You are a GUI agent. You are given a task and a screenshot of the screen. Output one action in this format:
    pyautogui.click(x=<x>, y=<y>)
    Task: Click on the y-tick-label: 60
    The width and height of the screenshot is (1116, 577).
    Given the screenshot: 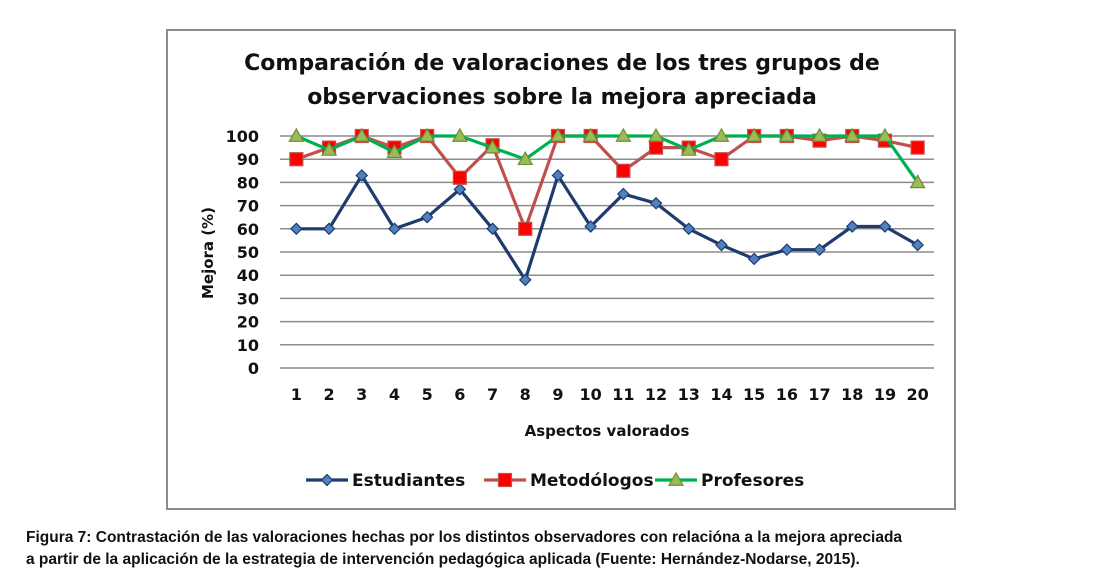 What is the action you would take?
    pyautogui.click(x=248, y=229)
    